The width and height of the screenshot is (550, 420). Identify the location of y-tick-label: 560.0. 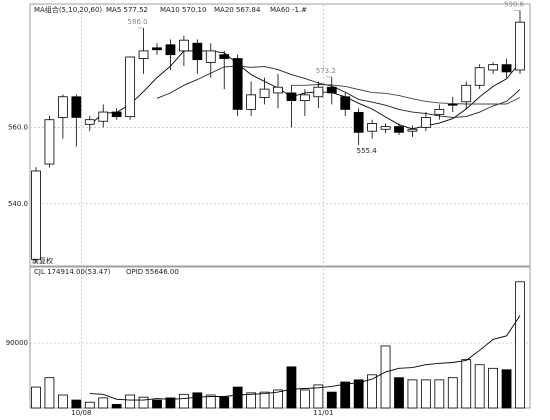
(18, 127).